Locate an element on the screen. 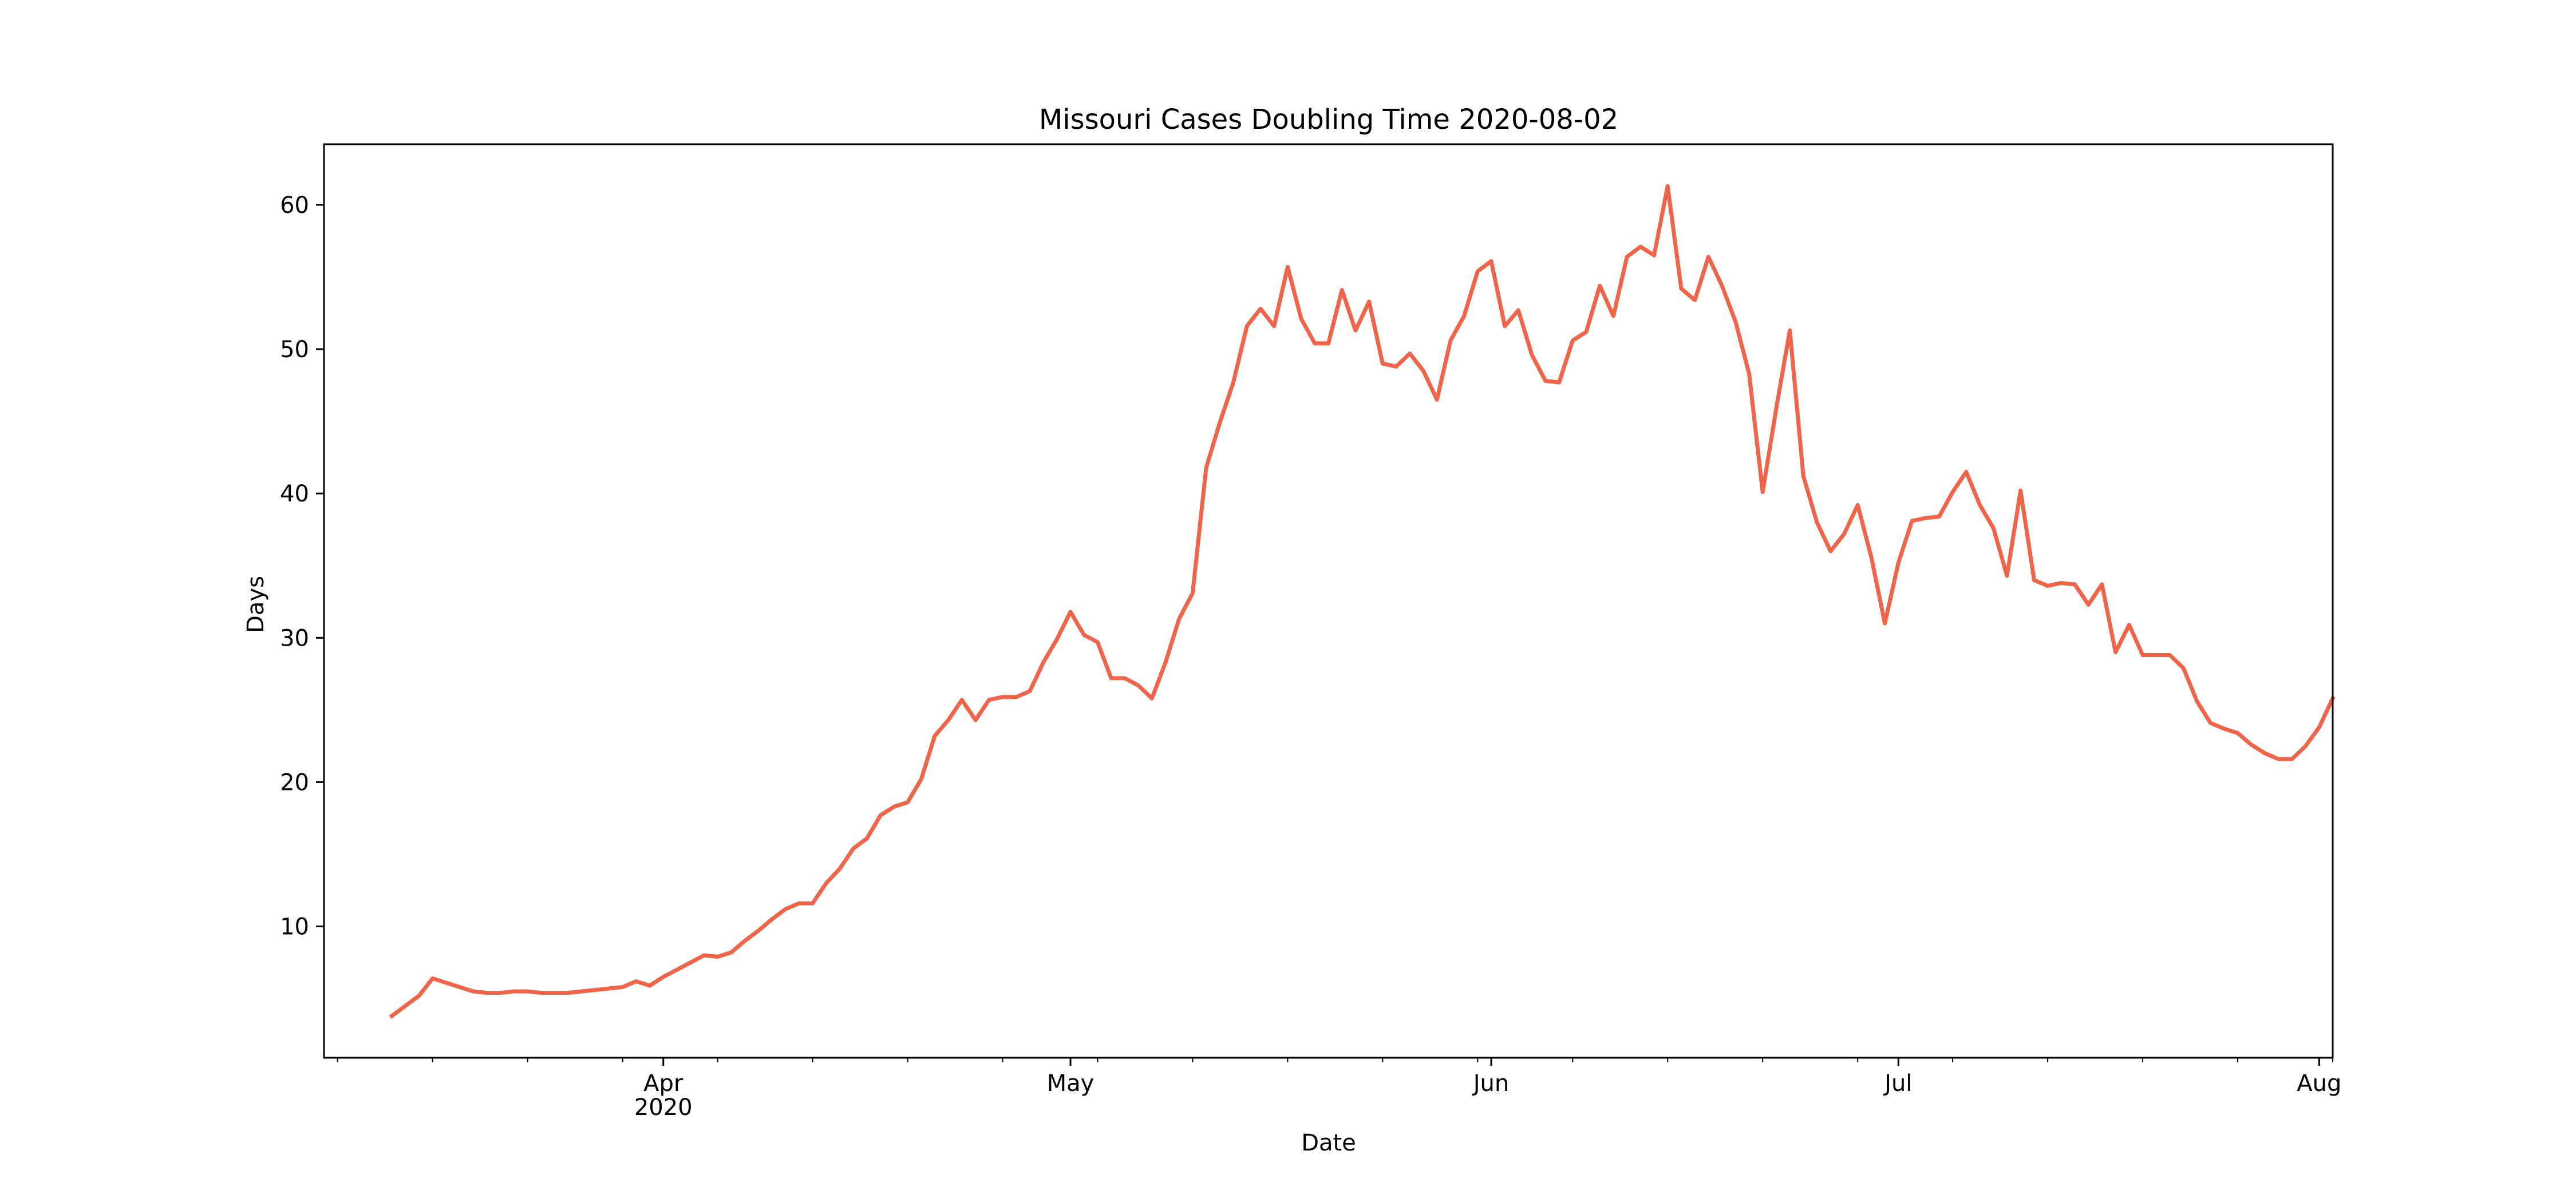 This screenshot has width=2576, height=1202. y-tick-label-20: 20 is located at coordinates (294, 782).